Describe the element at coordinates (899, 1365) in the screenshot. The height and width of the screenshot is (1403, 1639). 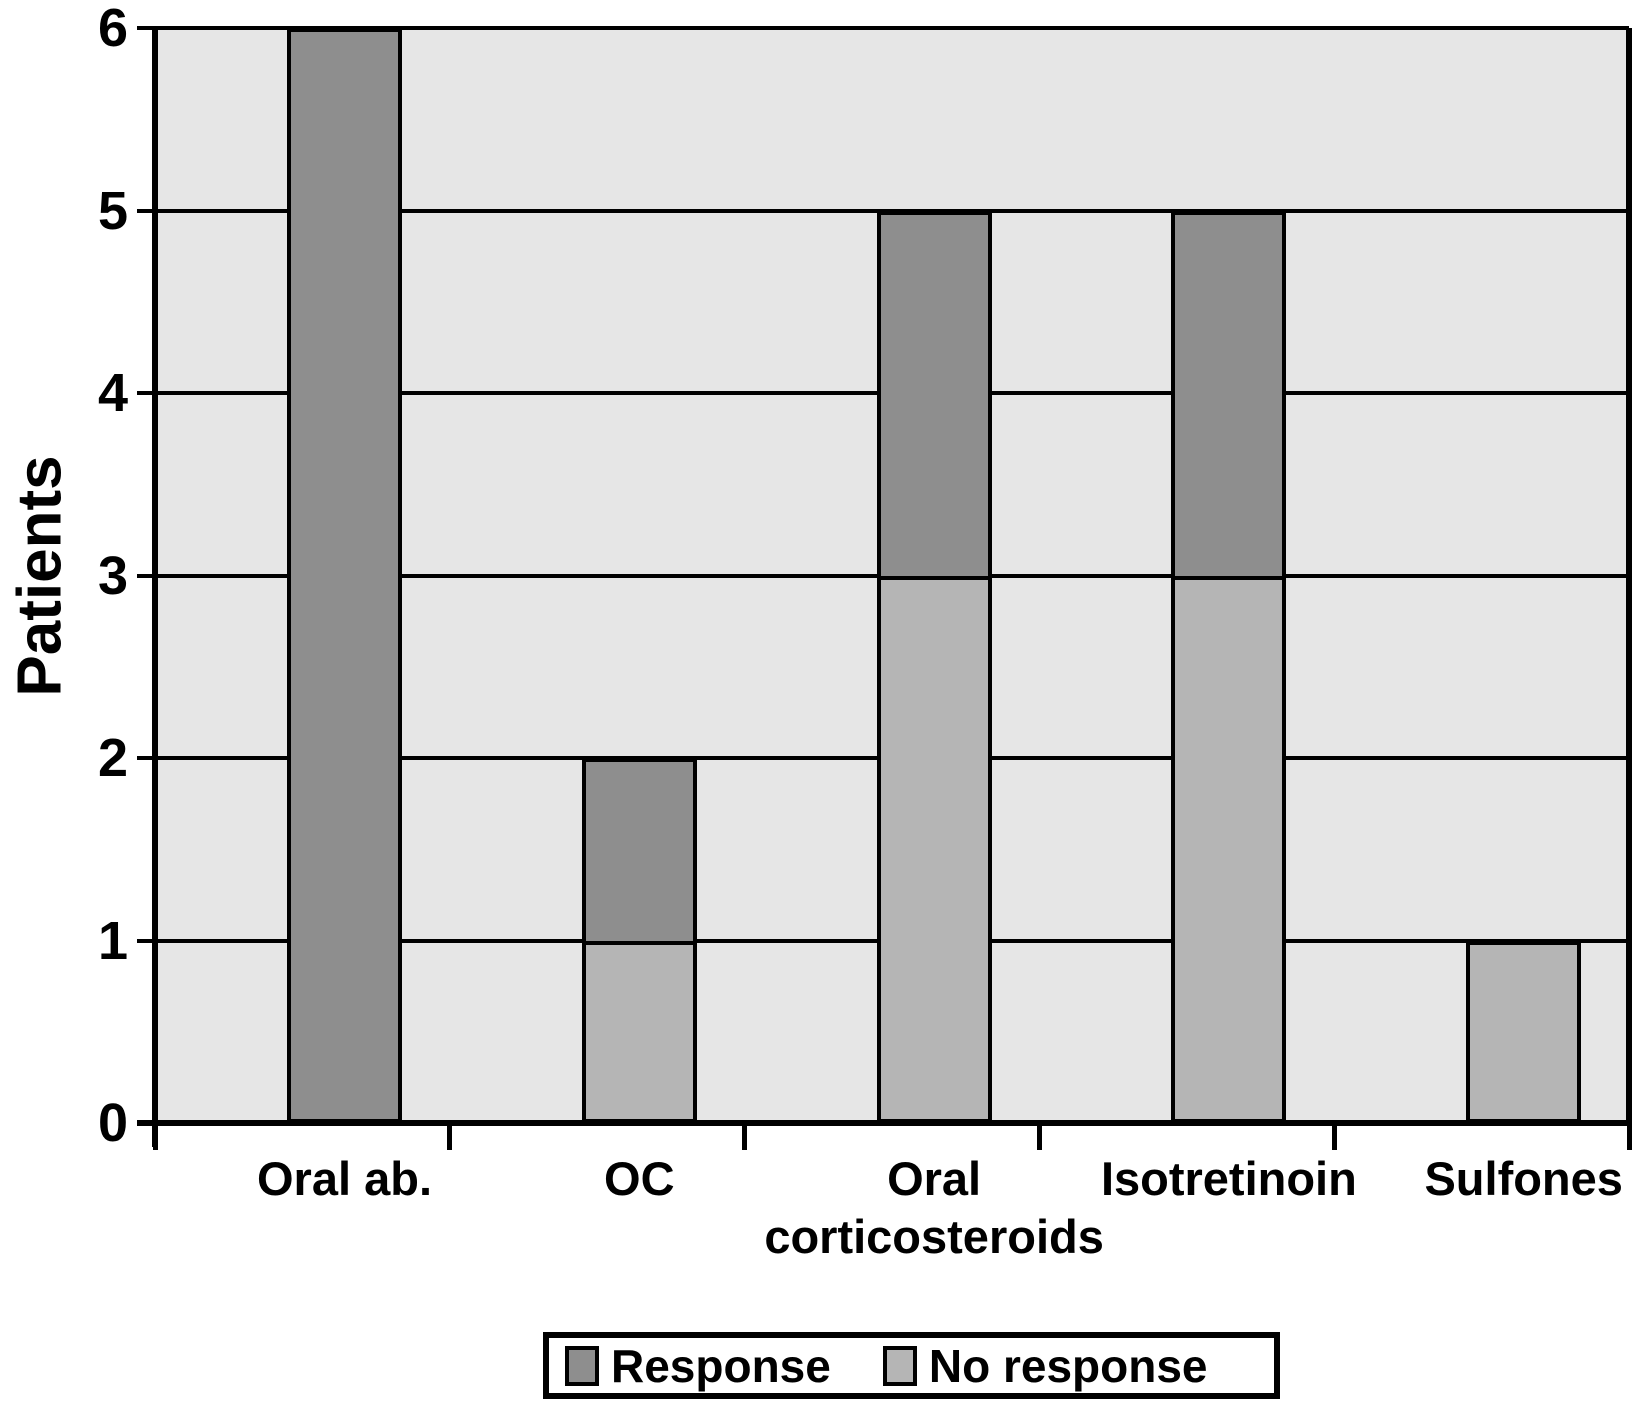
I see `no-response-color-swatch` at that location.